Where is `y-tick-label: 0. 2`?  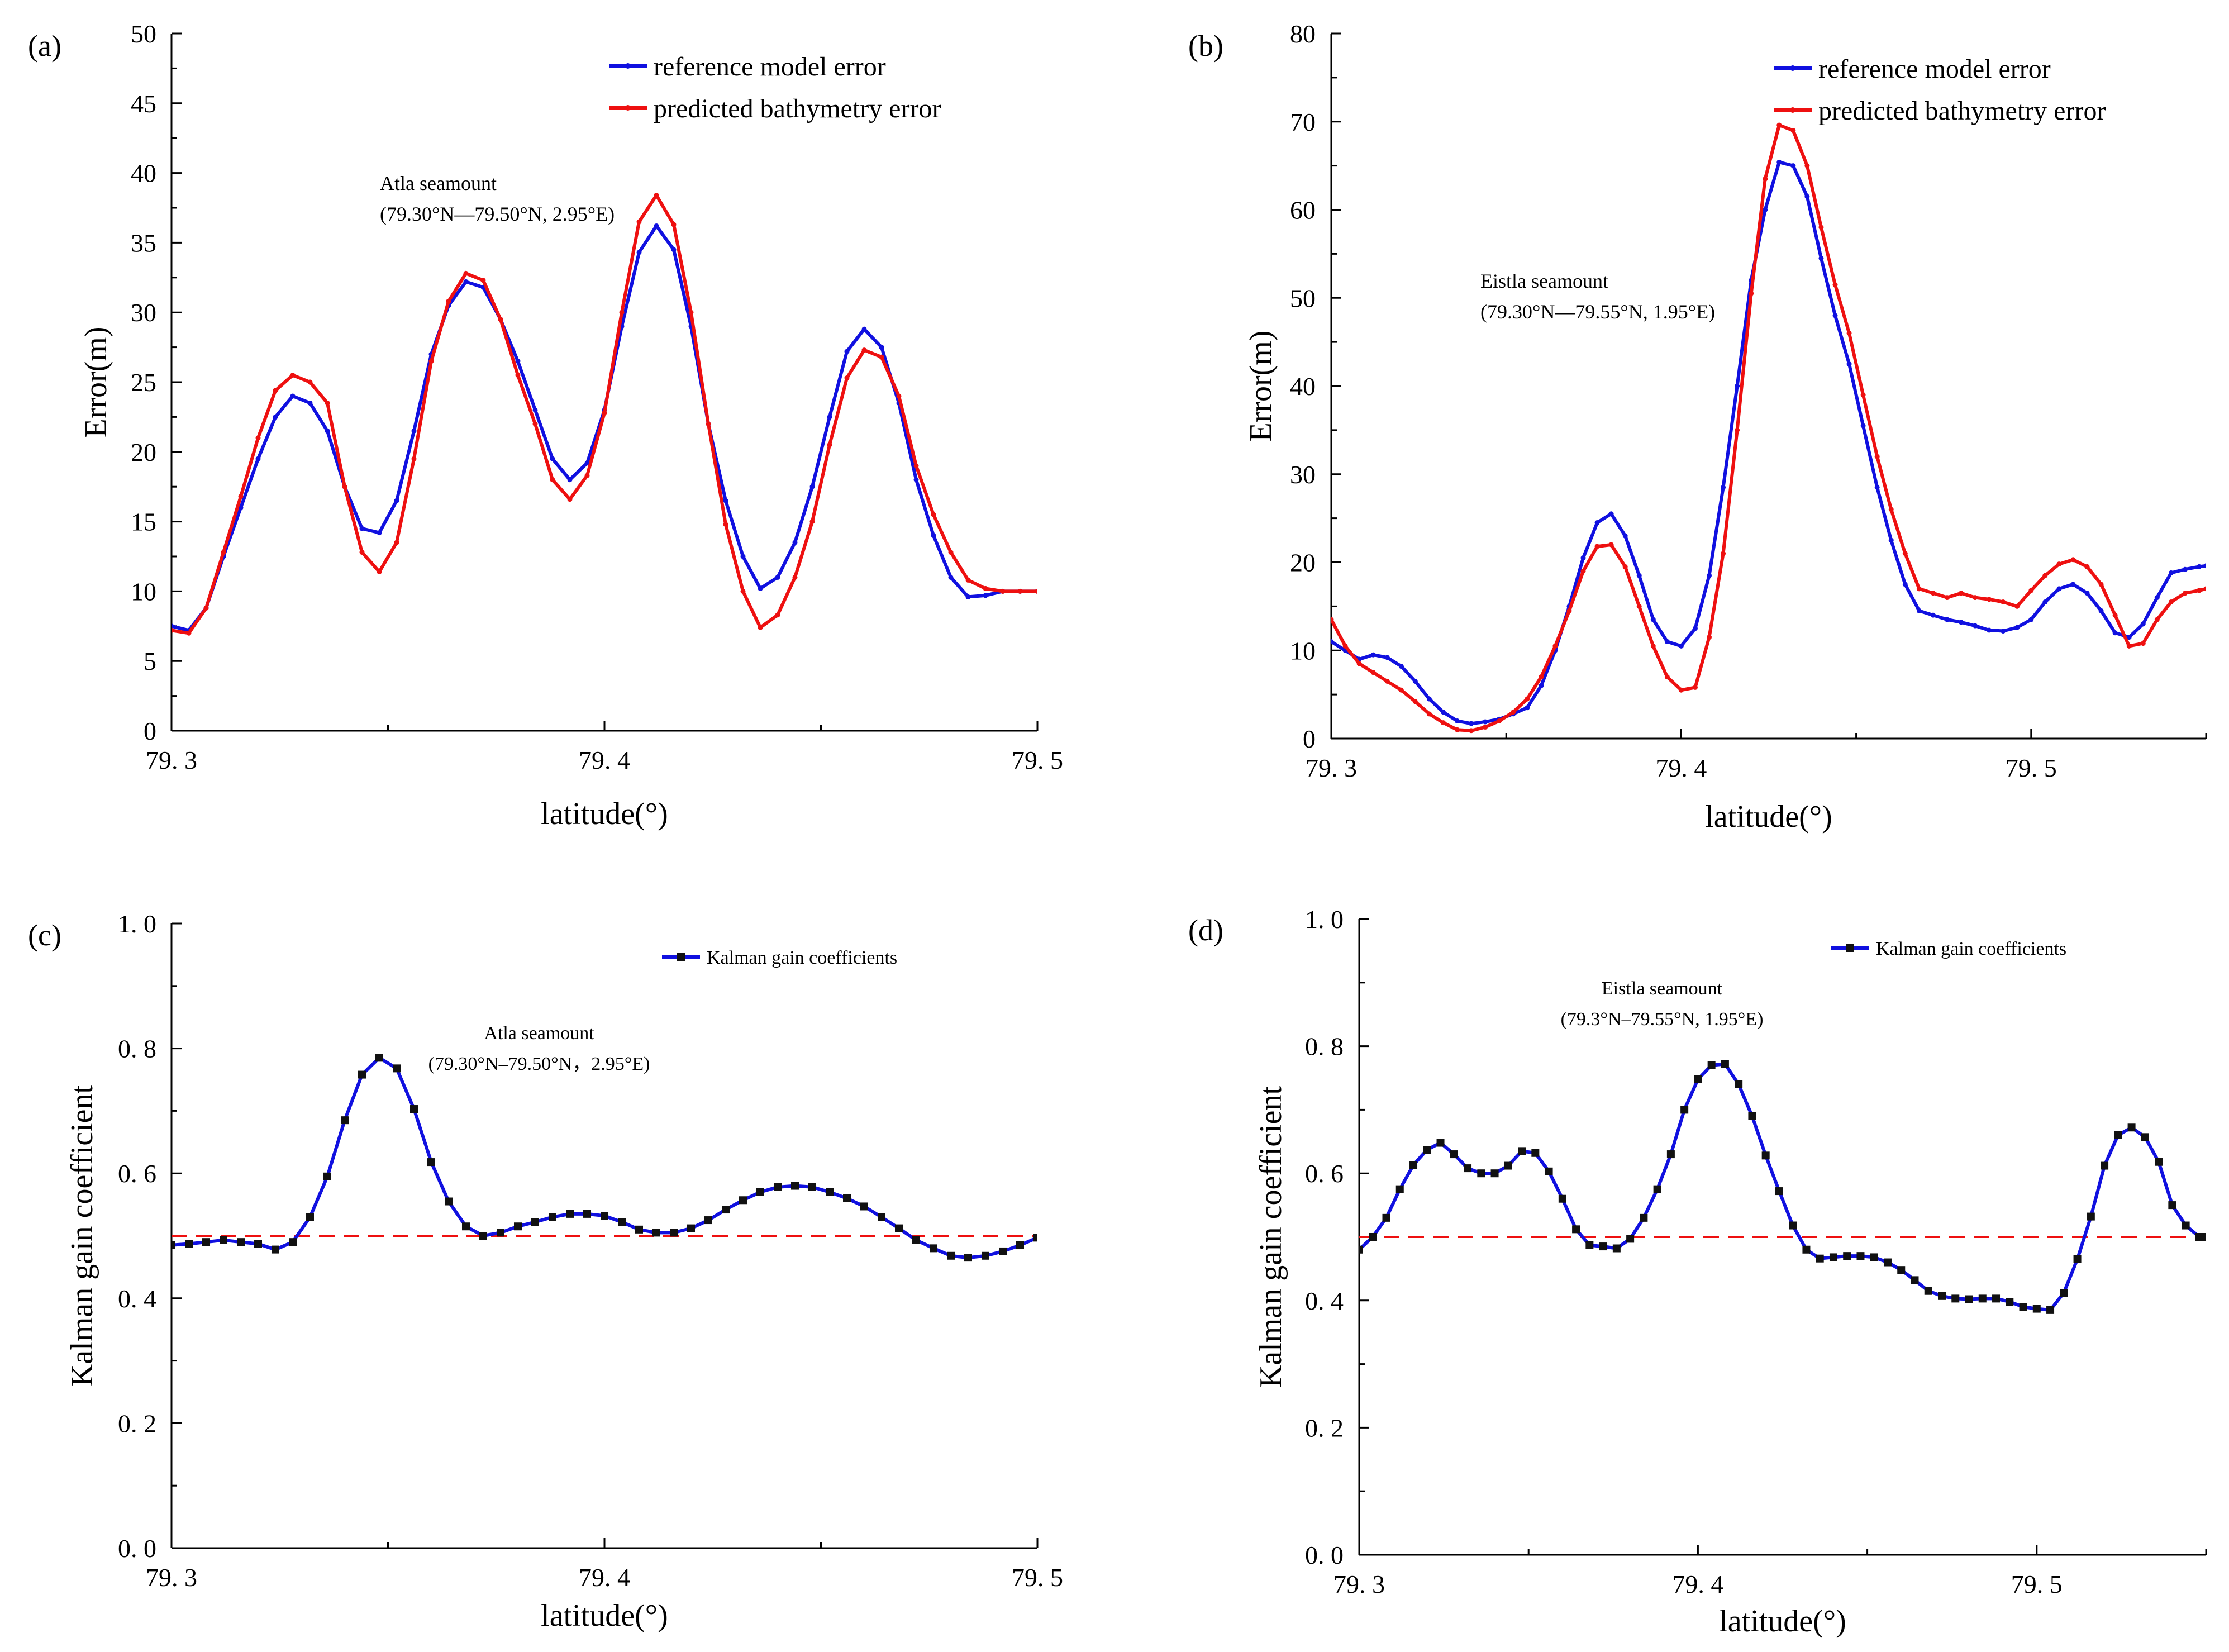
y-tick-label: 0. 2 is located at coordinates (137, 1423).